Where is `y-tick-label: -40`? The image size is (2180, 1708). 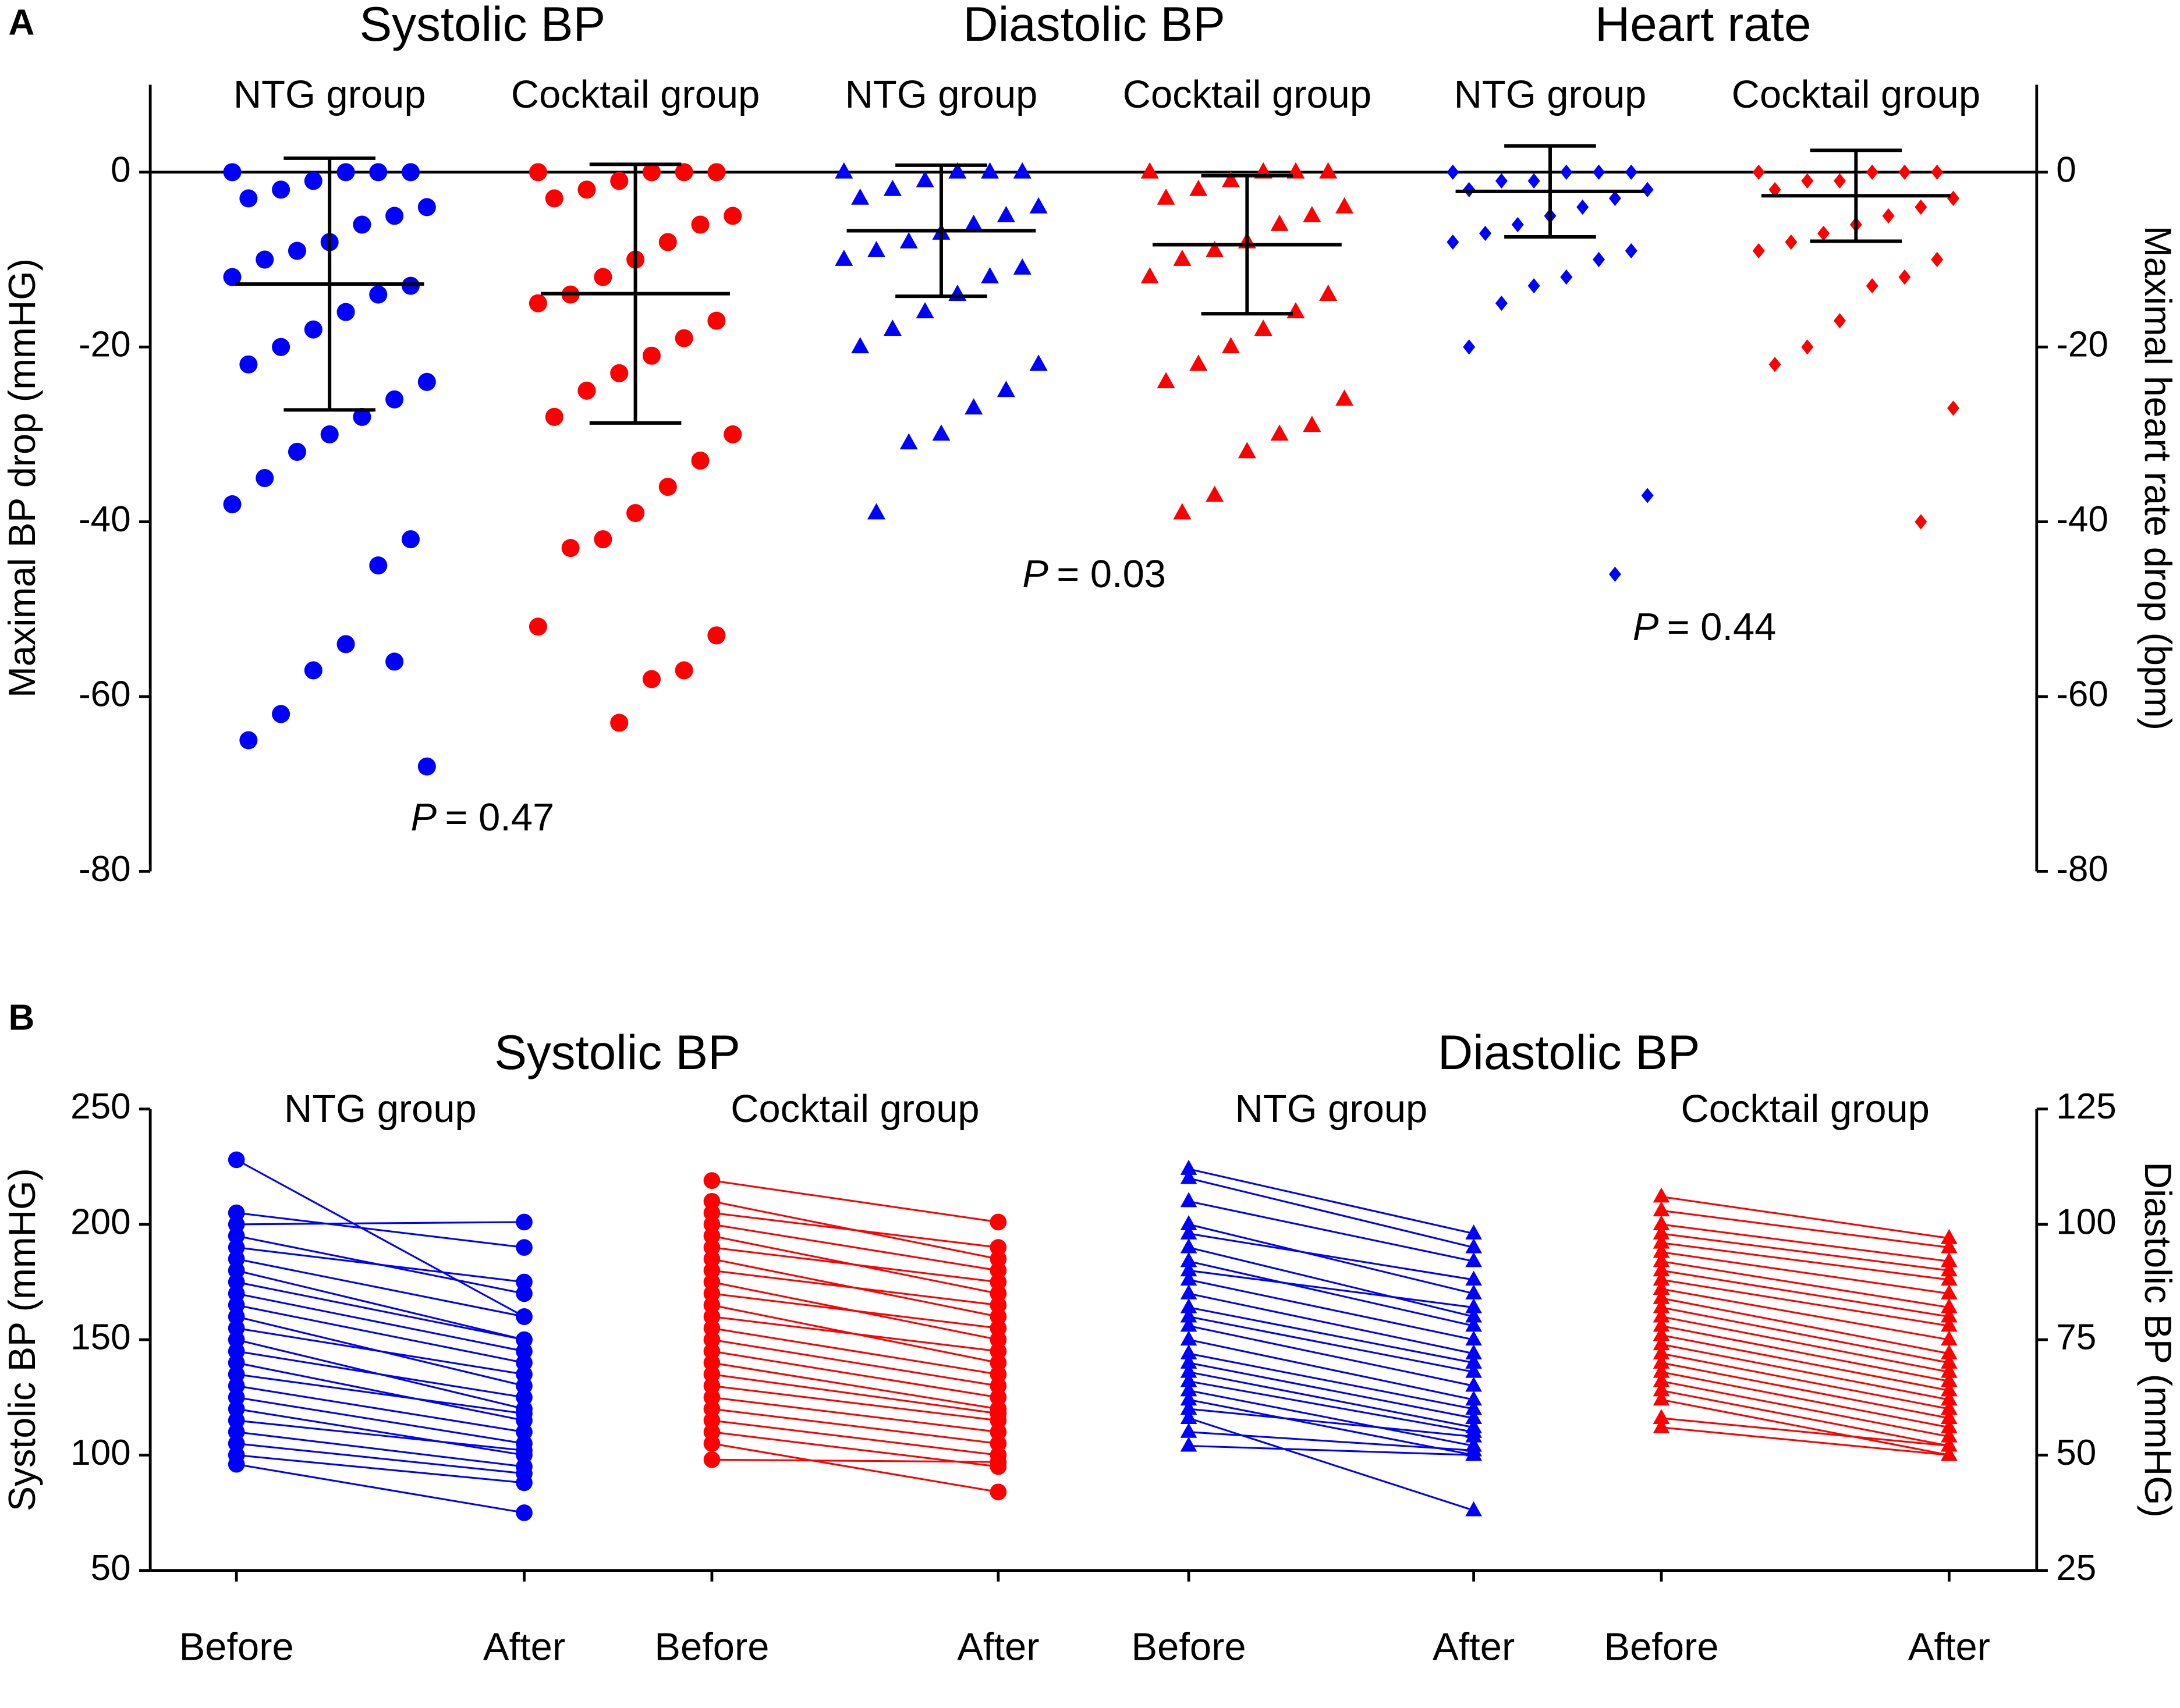
y-tick-label: -40 is located at coordinates (105, 519).